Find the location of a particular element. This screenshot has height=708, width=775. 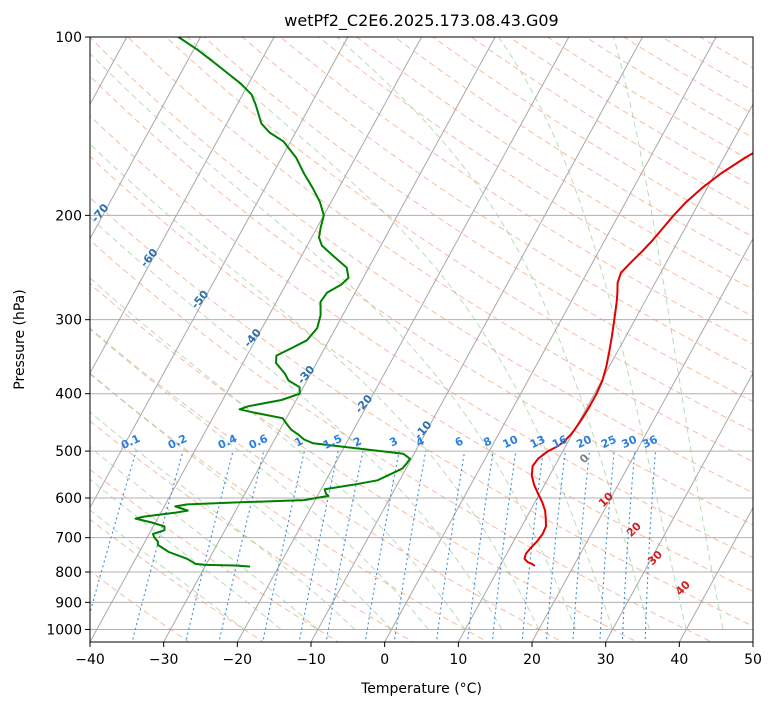

y-tick-label: 100 is located at coordinates (68, 38).